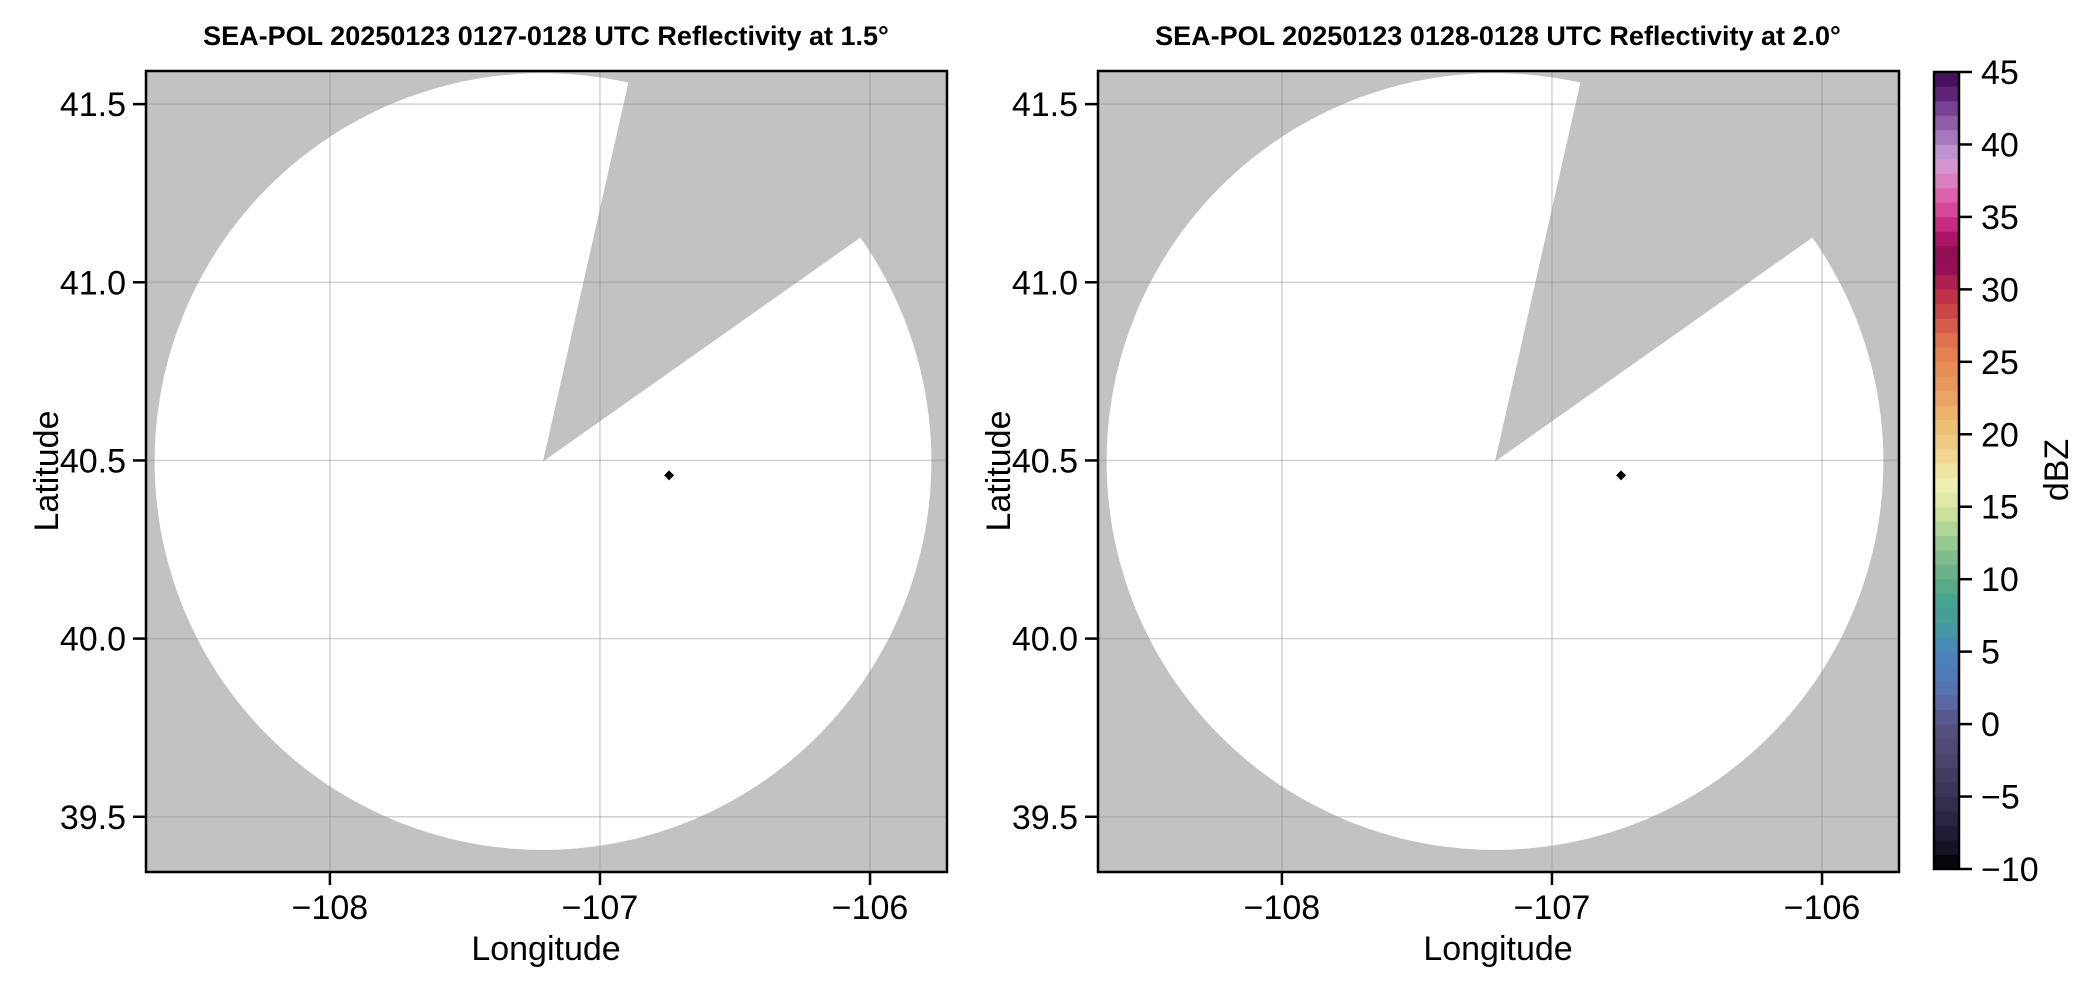 This screenshot has height=990, width=2096. Describe the element at coordinates (2000, 580) in the screenshot. I see `colorbar-tick-label: 10` at that location.